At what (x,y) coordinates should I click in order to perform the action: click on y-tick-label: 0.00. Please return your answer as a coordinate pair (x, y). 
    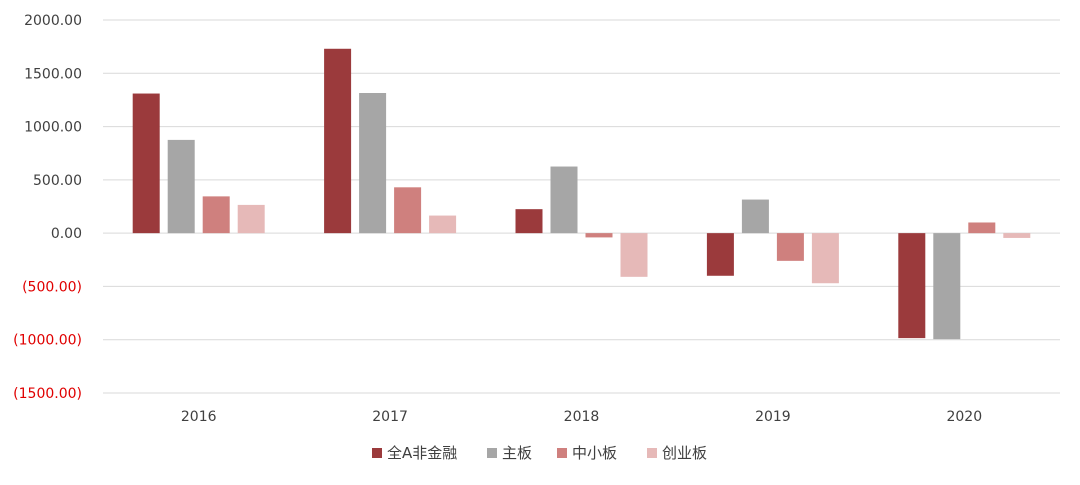
    Looking at the image, I should click on (66, 234).